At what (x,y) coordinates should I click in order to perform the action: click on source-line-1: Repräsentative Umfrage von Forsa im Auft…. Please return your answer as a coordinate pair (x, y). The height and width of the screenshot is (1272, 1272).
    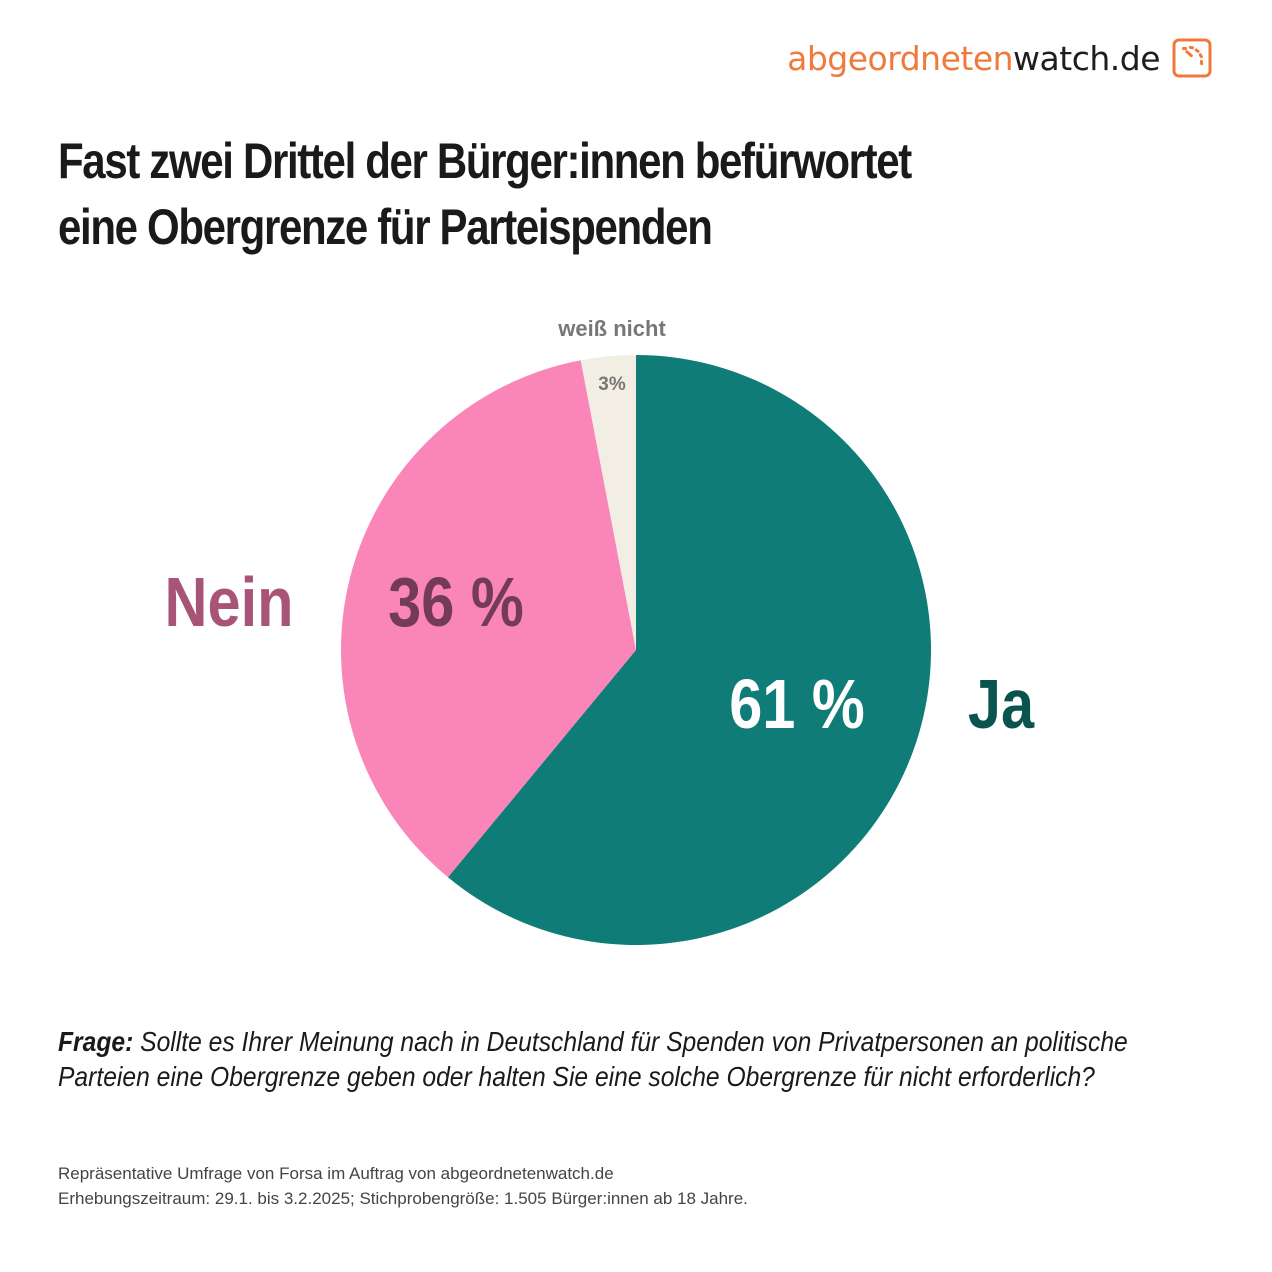
    Looking at the image, I should click on (336, 1173).